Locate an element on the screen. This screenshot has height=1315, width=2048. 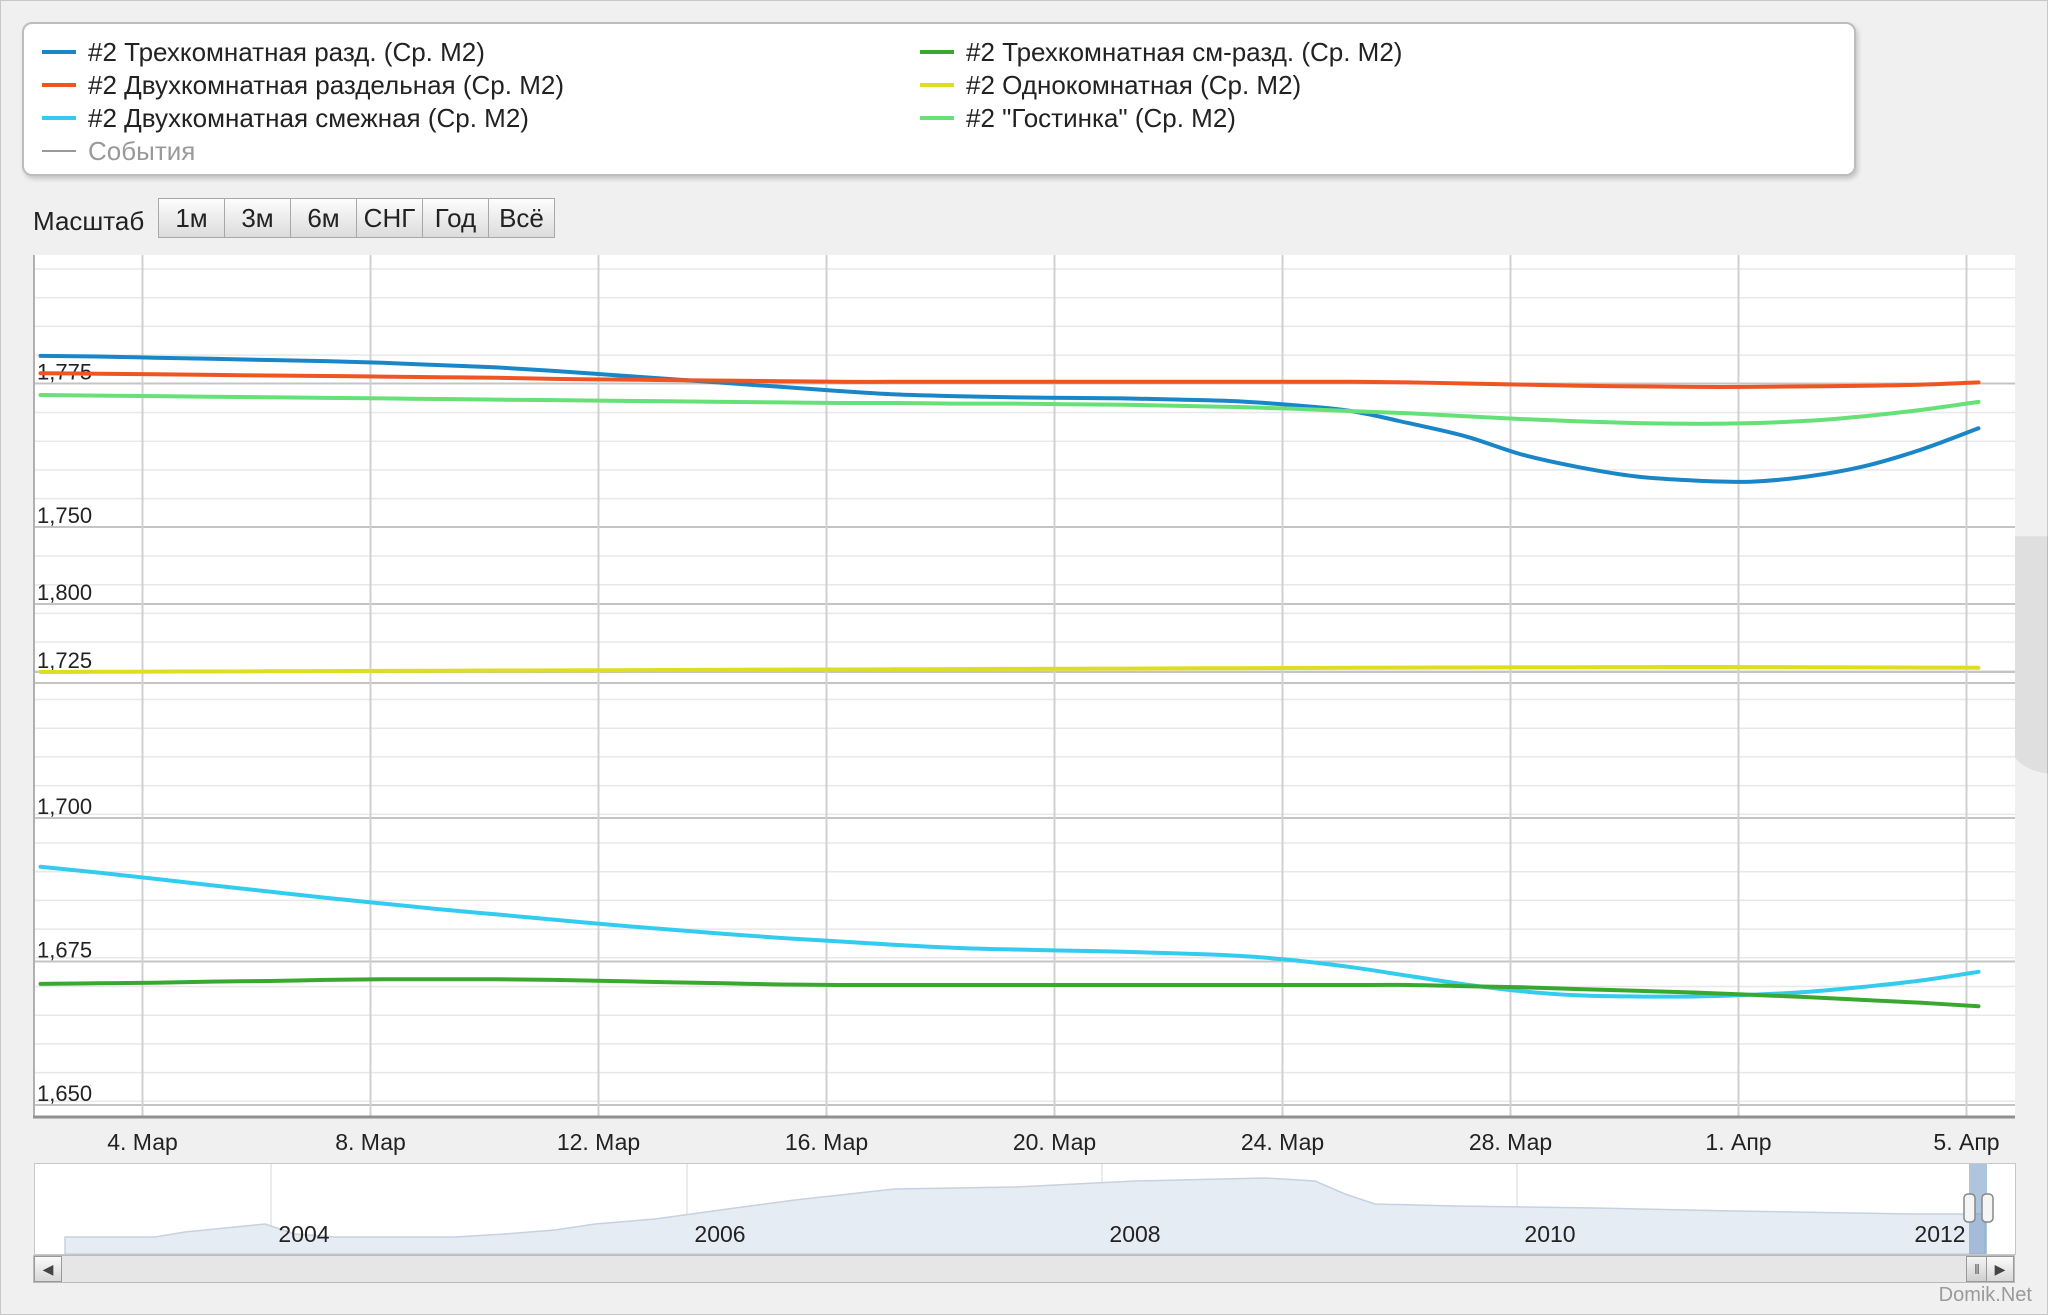
legend-label: #2 Двухкомнатная смежная (Ср. М2) is located at coordinates (308, 117).